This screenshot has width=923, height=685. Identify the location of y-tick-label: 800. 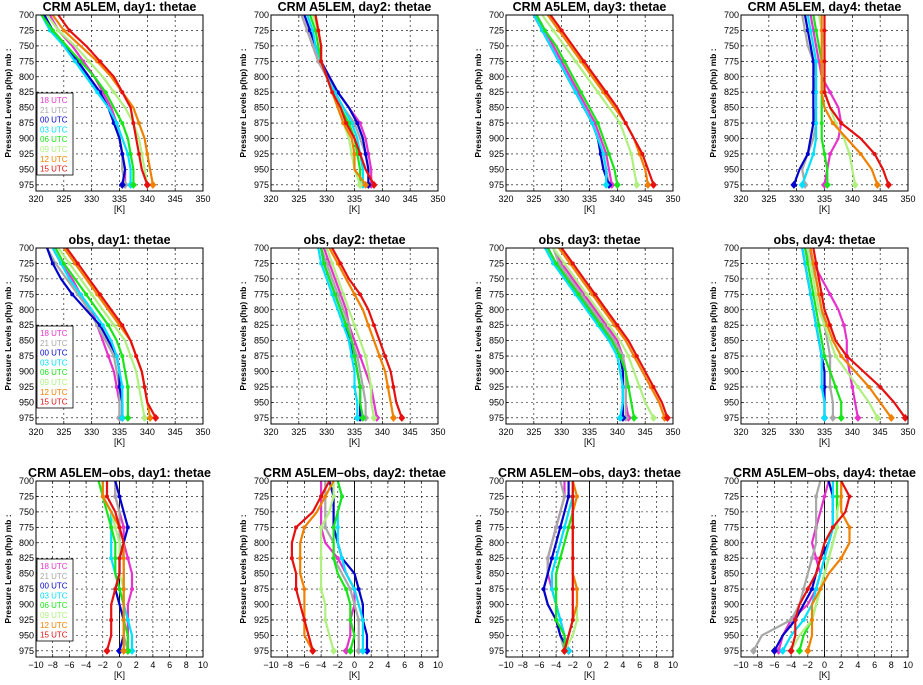
(26, 543).